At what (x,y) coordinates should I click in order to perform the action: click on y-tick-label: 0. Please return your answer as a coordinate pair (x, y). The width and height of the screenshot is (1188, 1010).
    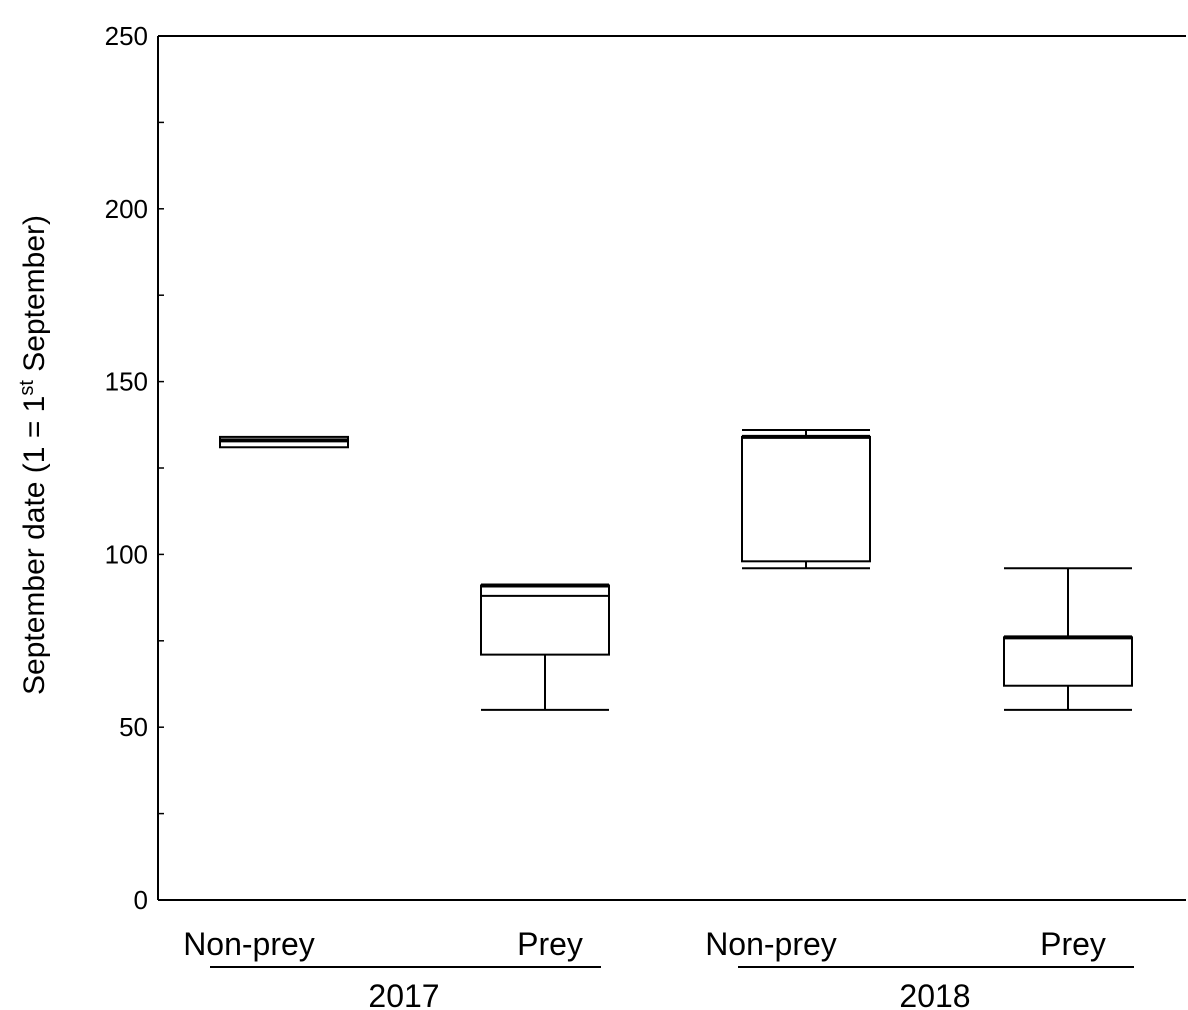
    Looking at the image, I should click on (141, 900).